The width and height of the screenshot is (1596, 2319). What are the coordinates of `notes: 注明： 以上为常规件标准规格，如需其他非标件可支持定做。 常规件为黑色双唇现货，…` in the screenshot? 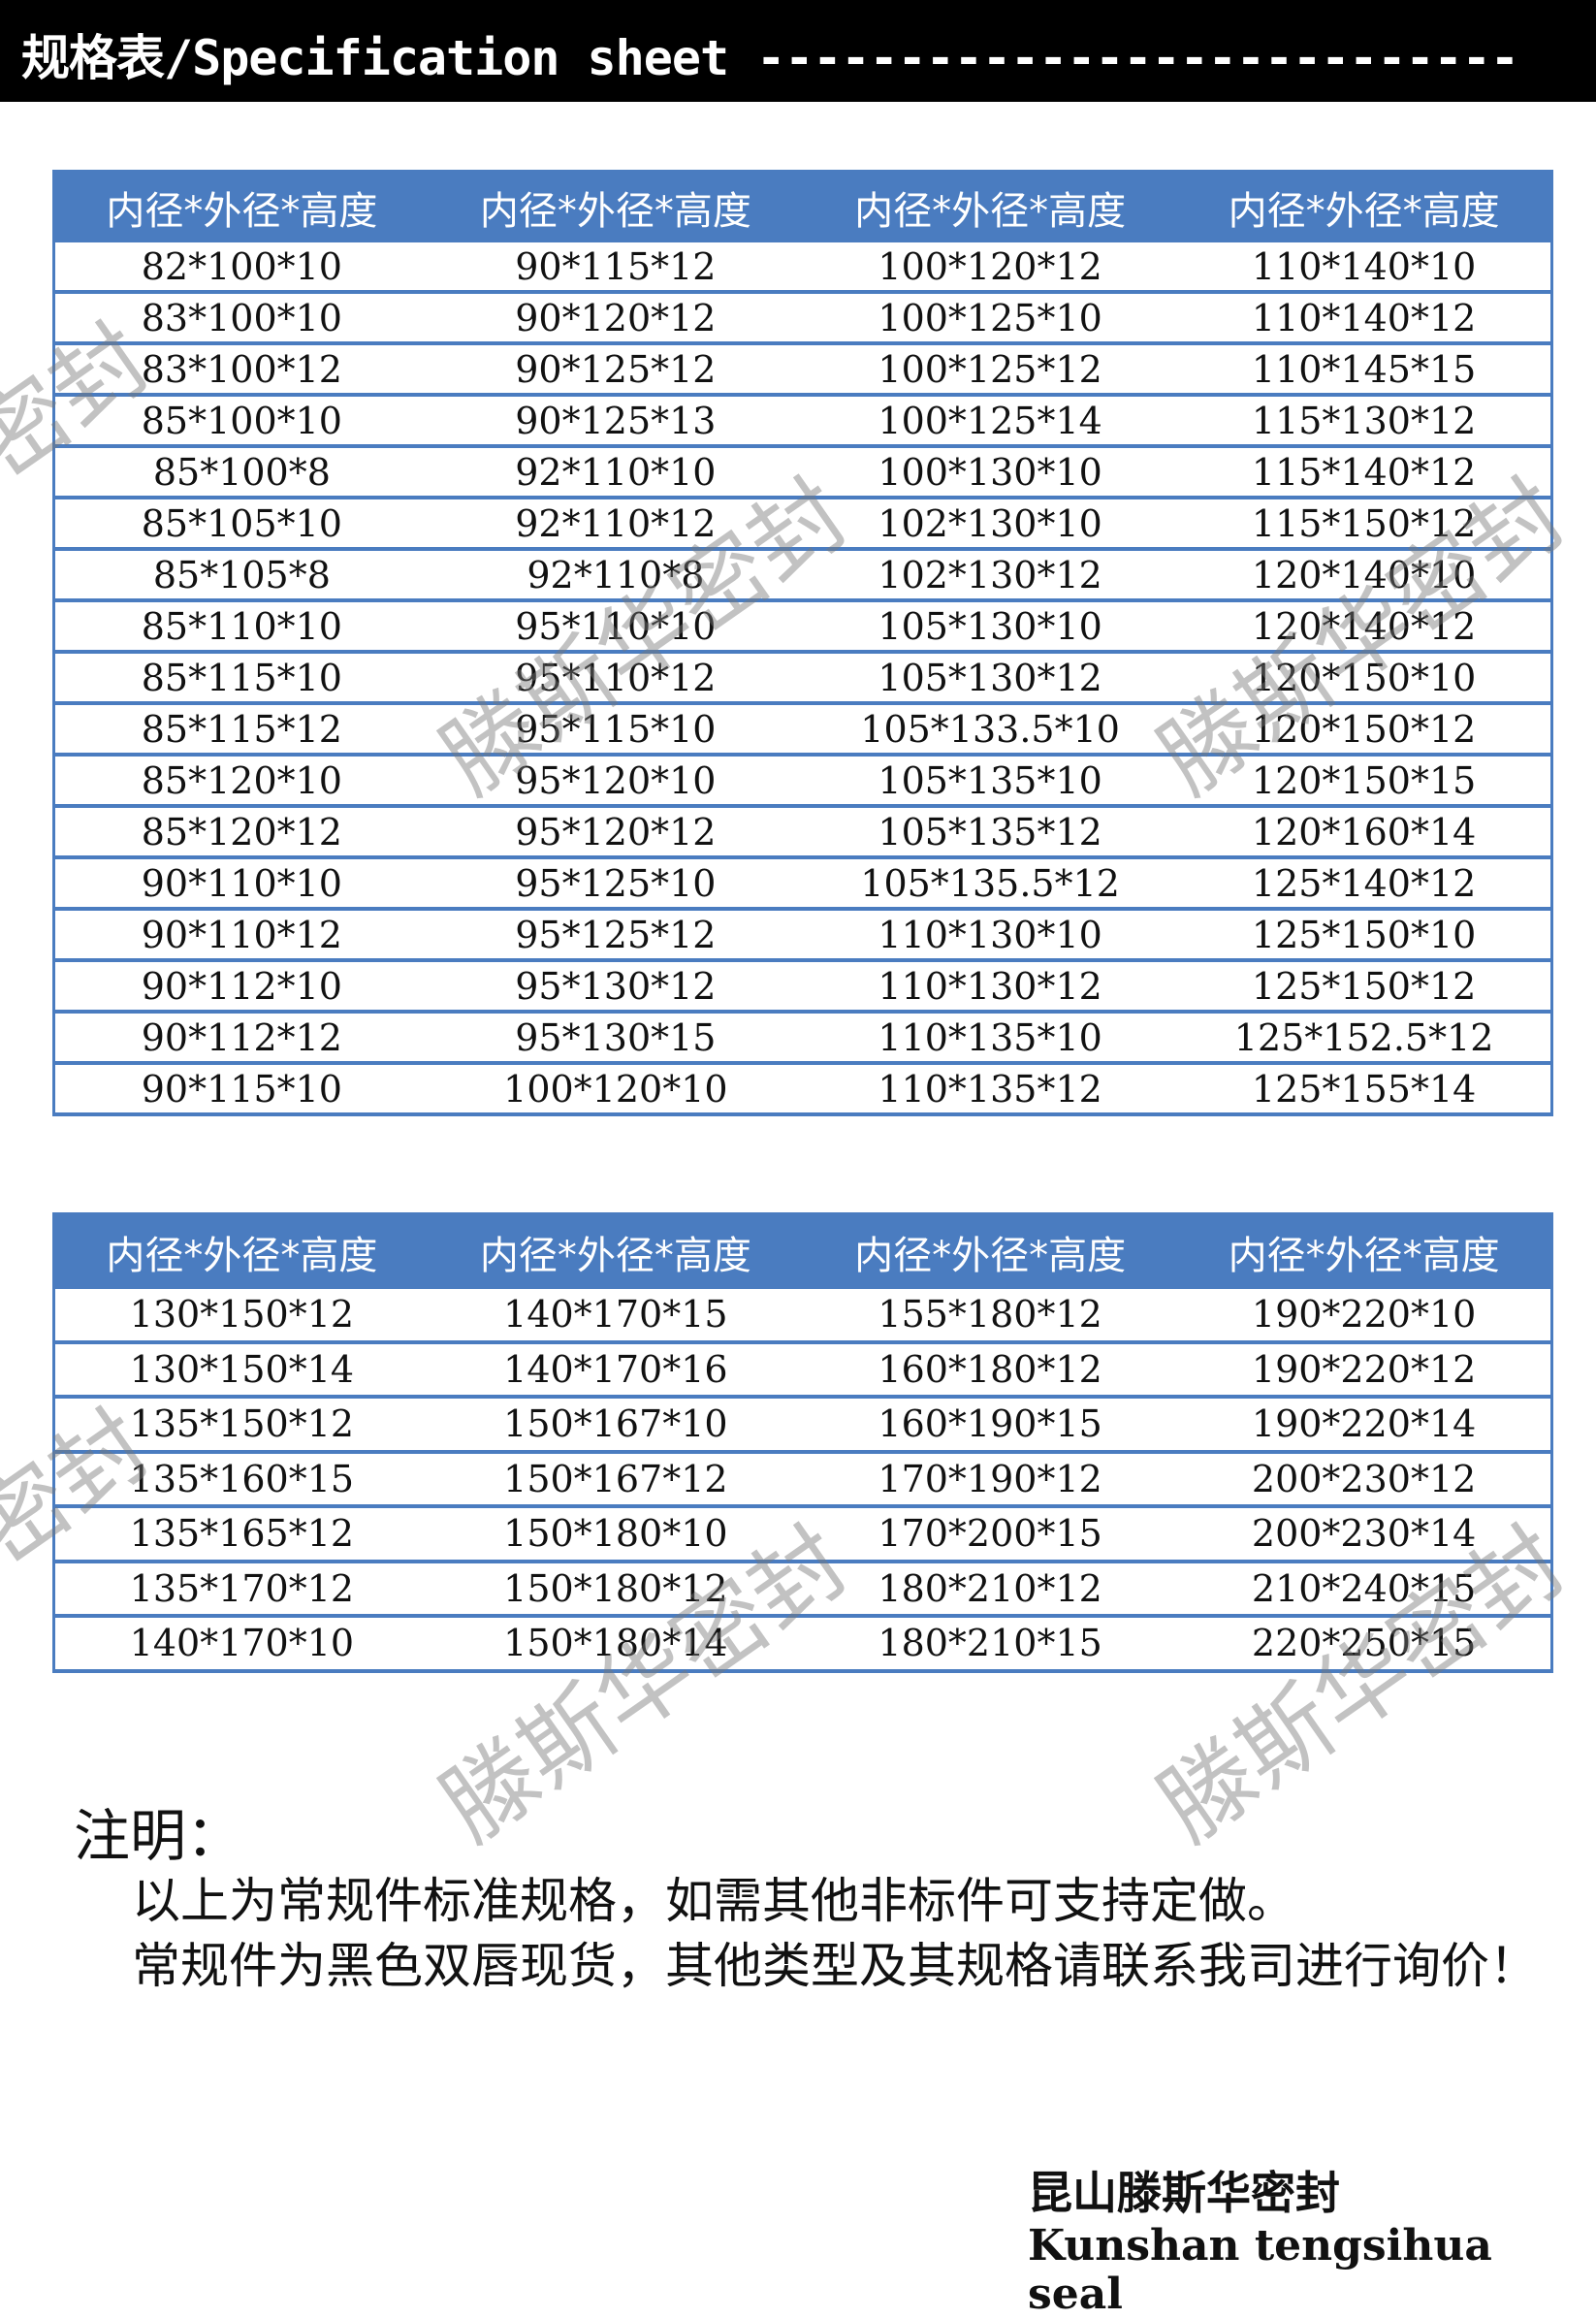 It's located at (811, 1901).